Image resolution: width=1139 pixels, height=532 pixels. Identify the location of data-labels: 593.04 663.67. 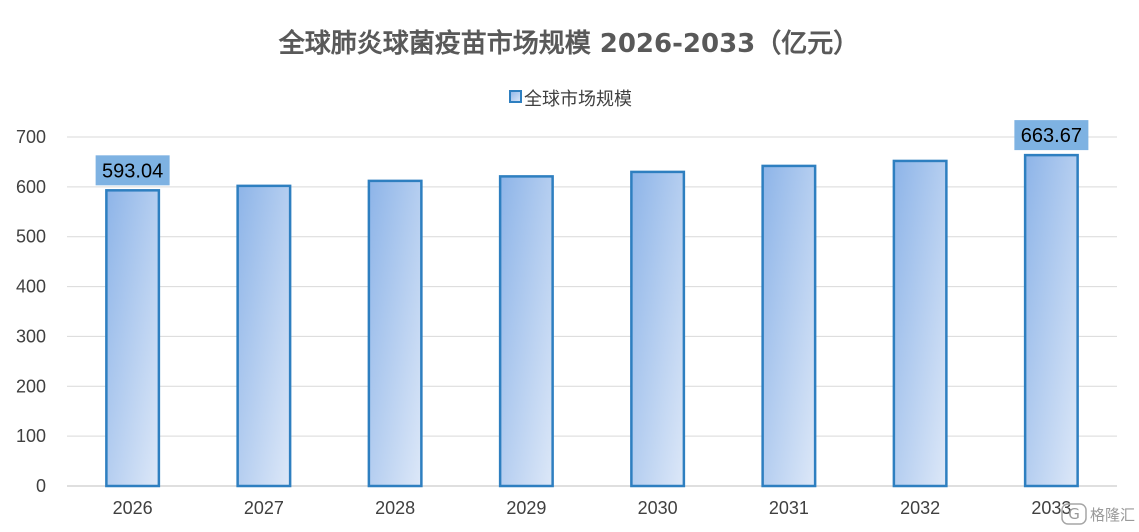
(592, 153).